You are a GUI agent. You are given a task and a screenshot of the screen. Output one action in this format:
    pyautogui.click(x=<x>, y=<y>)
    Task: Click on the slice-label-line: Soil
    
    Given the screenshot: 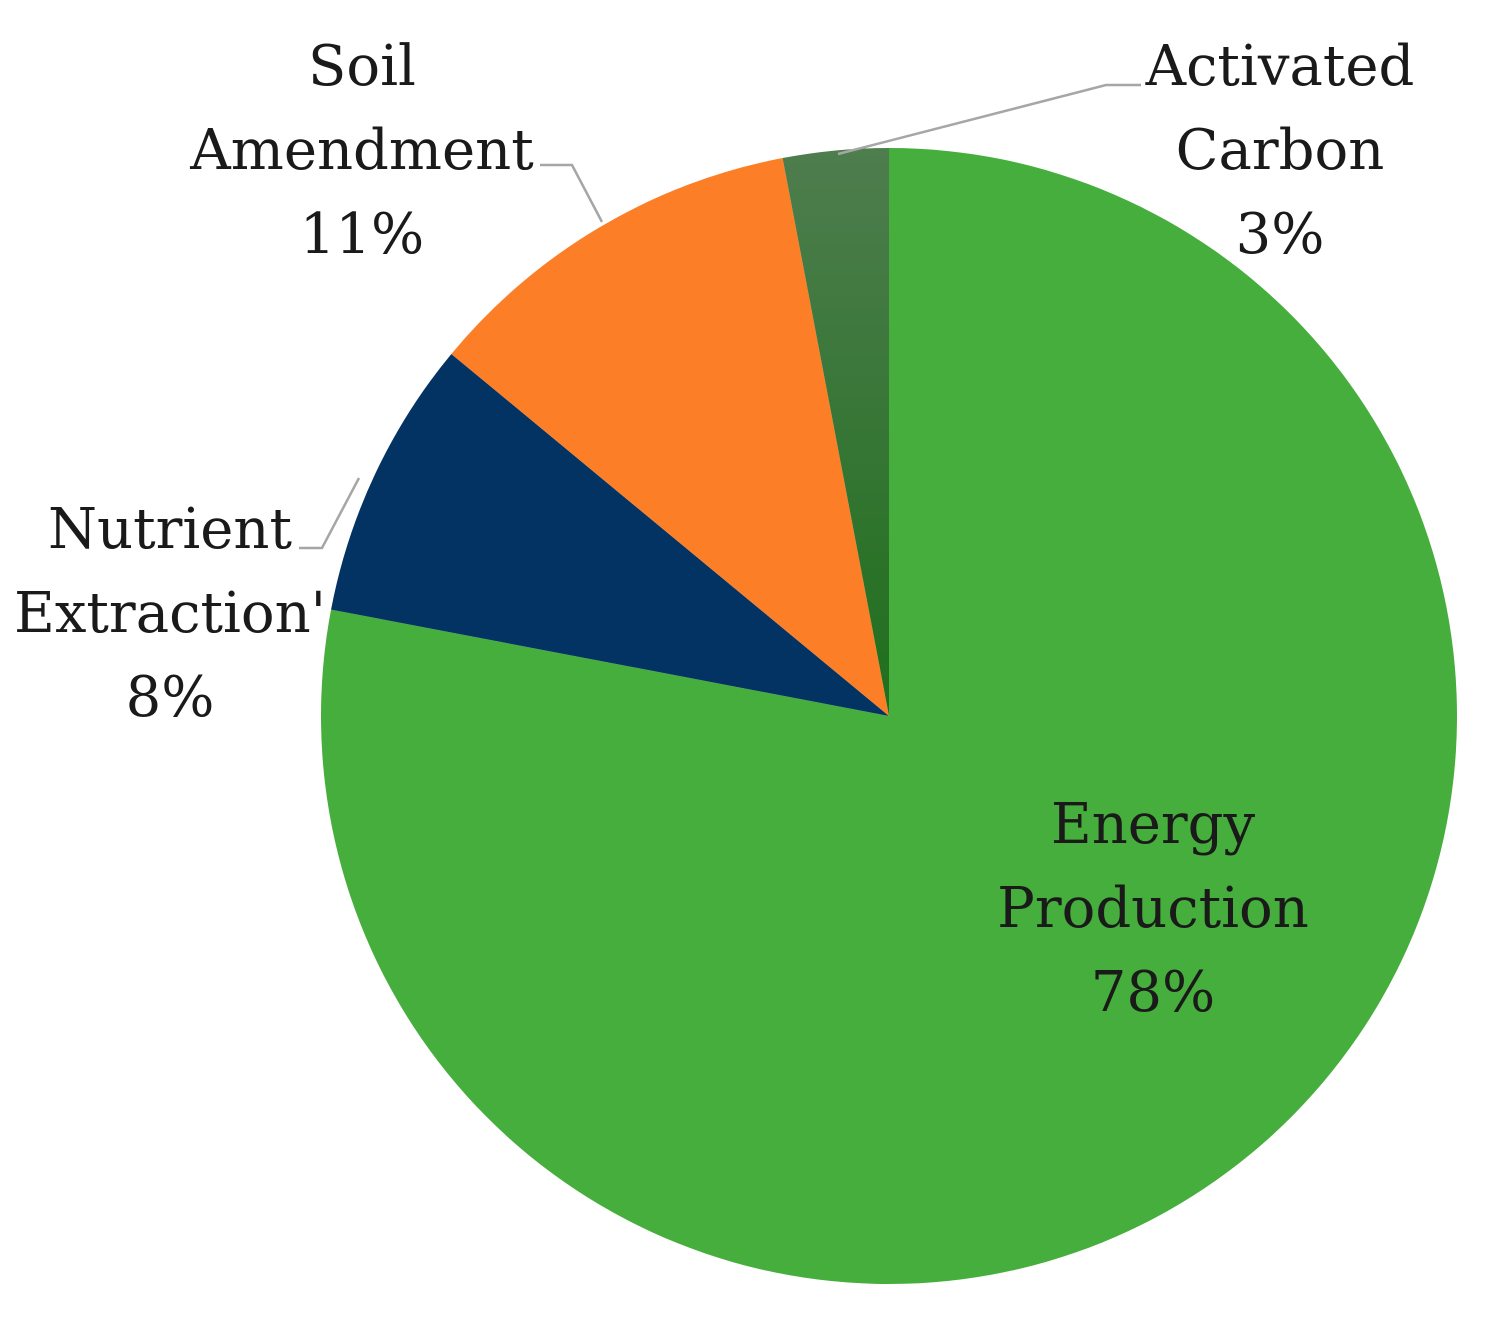 What is the action you would take?
    pyautogui.click(x=362, y=66)
    